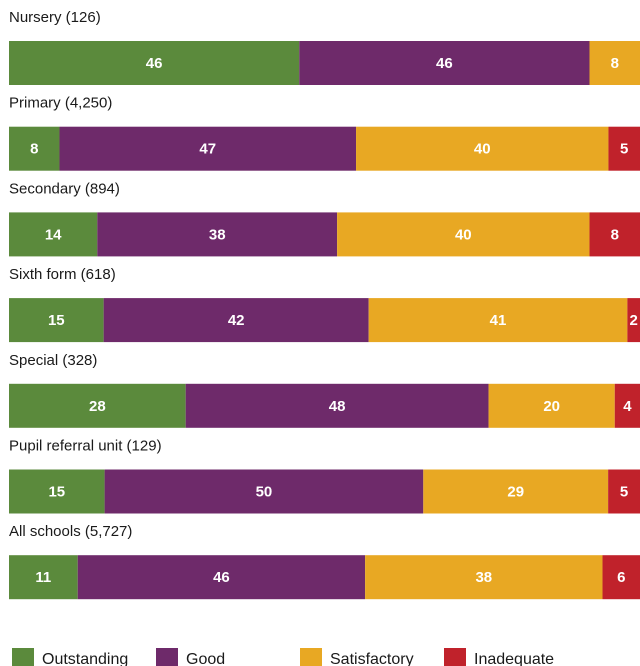 This screenshot has width=640, height=666. I want to click on value-label: 11, so click(43, 577).